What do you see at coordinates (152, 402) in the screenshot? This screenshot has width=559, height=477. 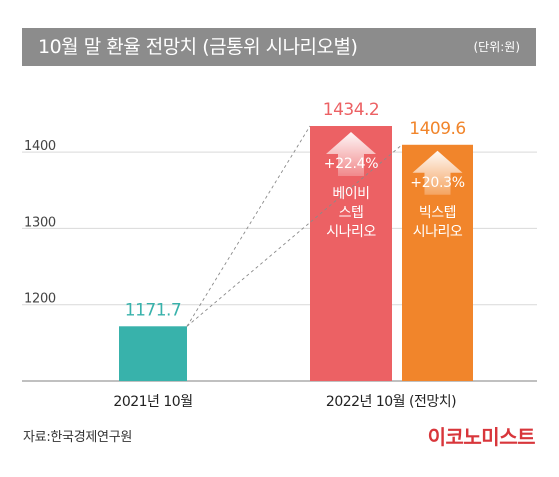 I see `x-category-label: 2021년 10월` at bounding box center [152, 402].